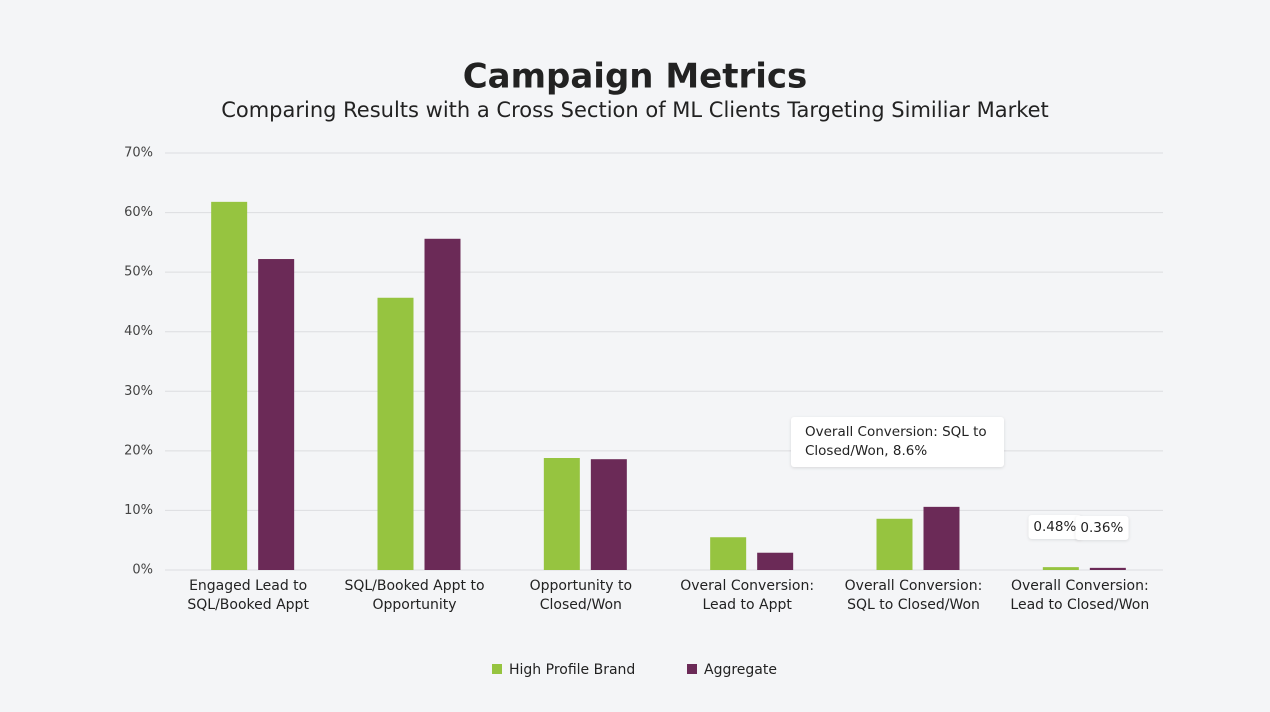 The width and height of the screenshot is (1270, 712). I want to click on legend-label: High Profile Brand, so click(572, 670).